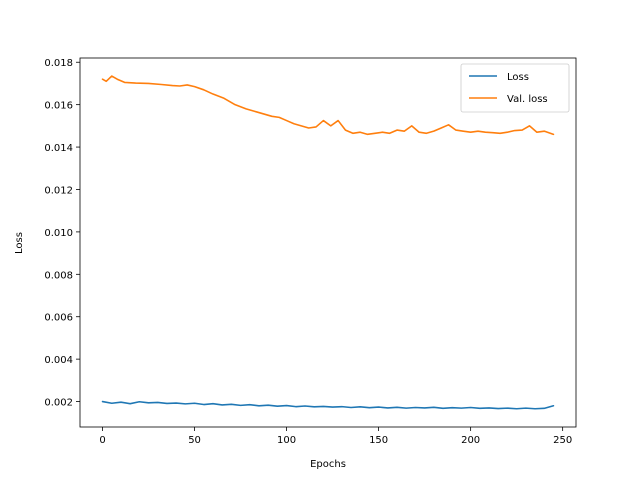 The width and height of the screenshot is (640, 480). I want to click on y-tick-label: 0.004, so click(58, 360).